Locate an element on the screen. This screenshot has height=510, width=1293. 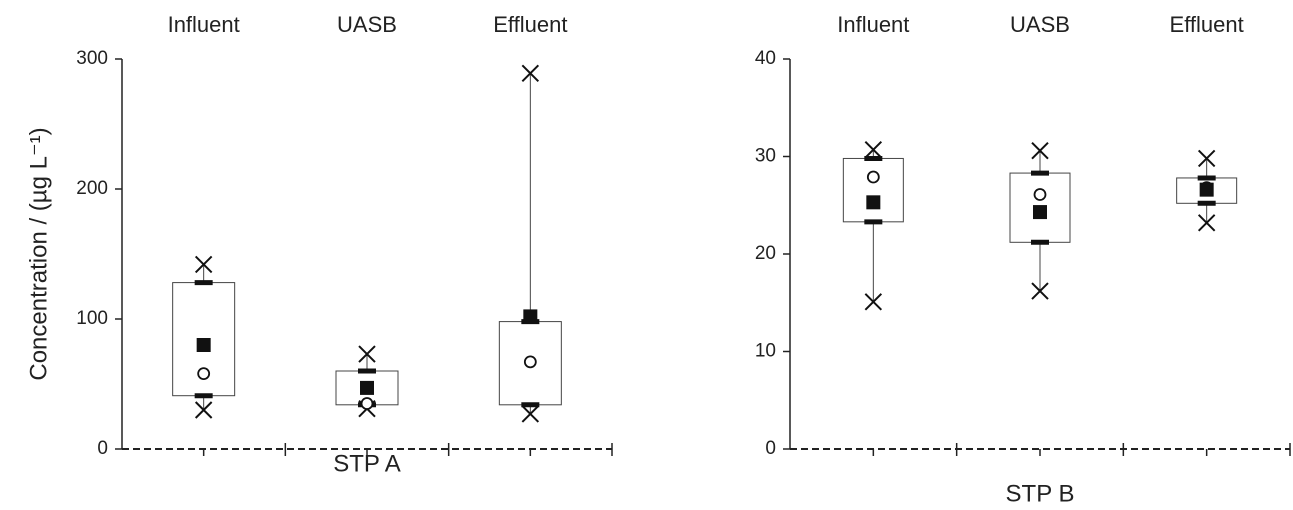
box is located at coordinates (873, 190).